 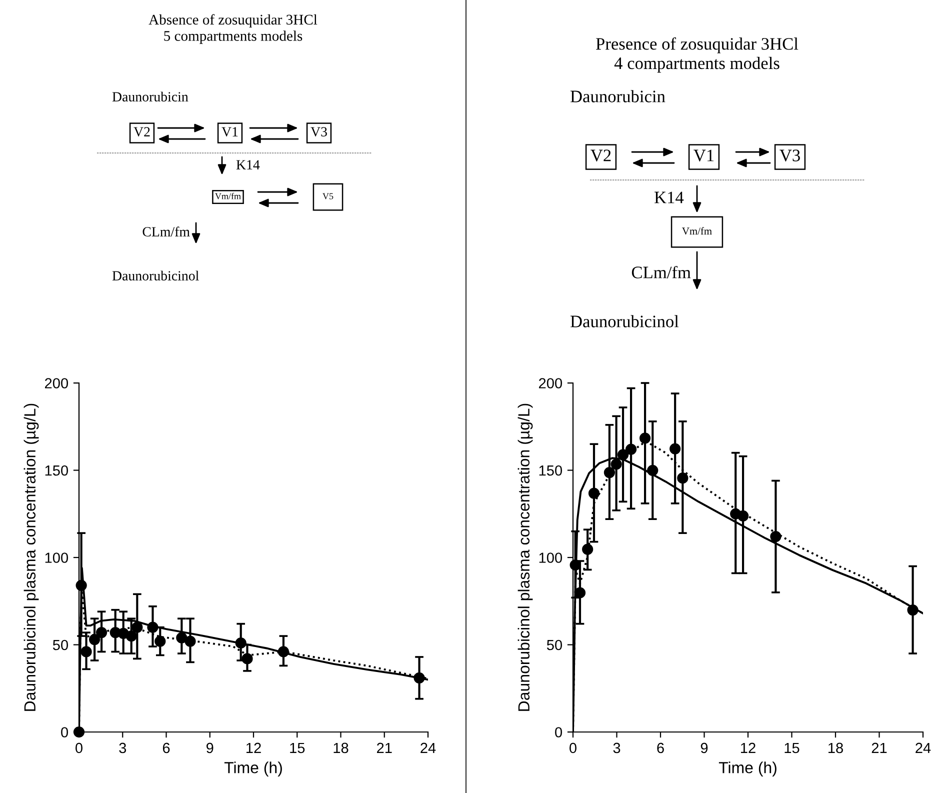 What do you see at coordinates (328, 196) in the screenshot?
I see `text: V5` at bounding box center [328, 196].